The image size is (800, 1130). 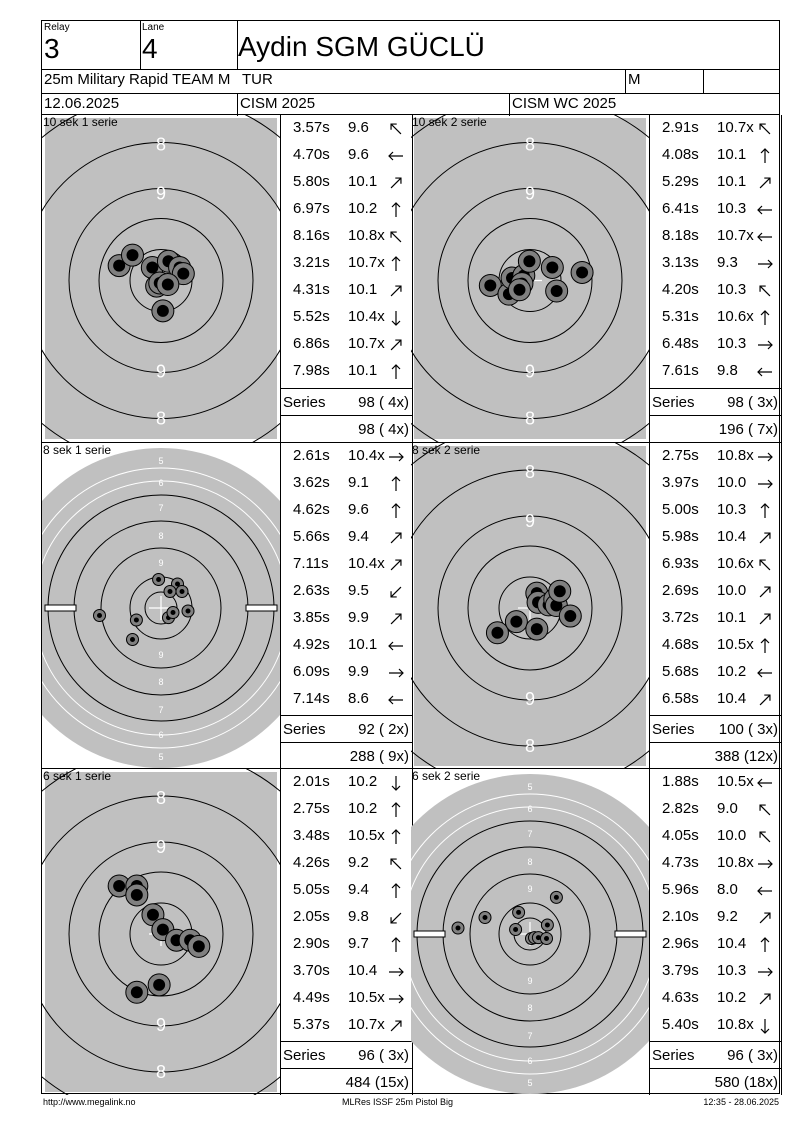 What do you see at coordinates (311, 563) in the screenshot?
I see `shot-time: 7.11s` at bounding box center [311, 563].